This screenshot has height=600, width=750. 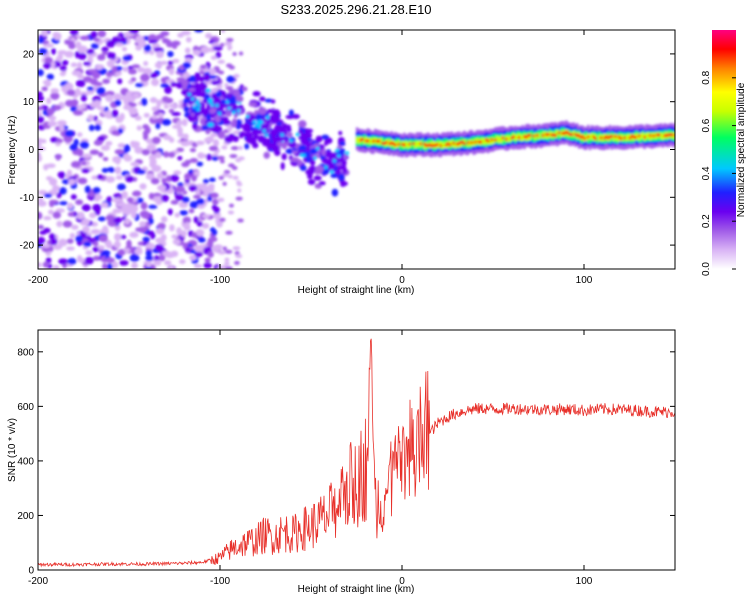 What do you see at coordinates (25, 461) in the screenshot?
I see `y-tick-label: 400` at bounding box center [25, 461].